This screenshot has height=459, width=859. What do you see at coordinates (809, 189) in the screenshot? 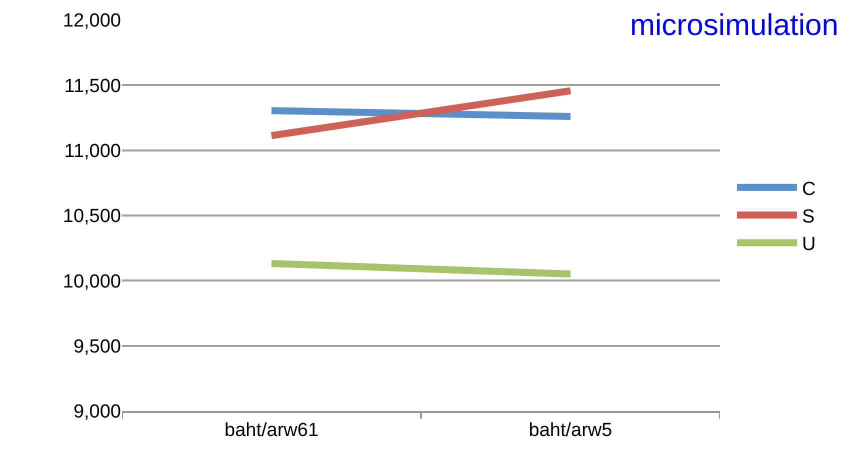
I see `legend-label: C` at bounding box center [809, 189].